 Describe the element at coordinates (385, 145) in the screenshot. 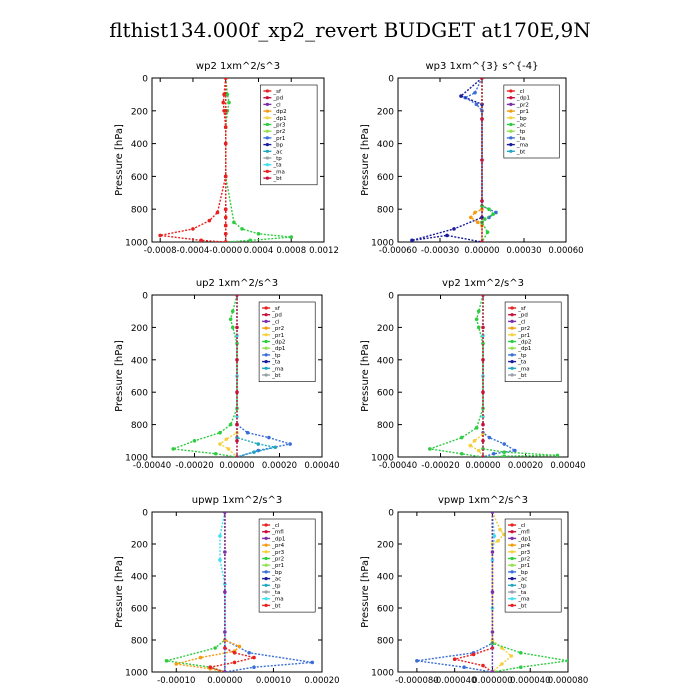

I see `y-tick-label: 400` at that location.